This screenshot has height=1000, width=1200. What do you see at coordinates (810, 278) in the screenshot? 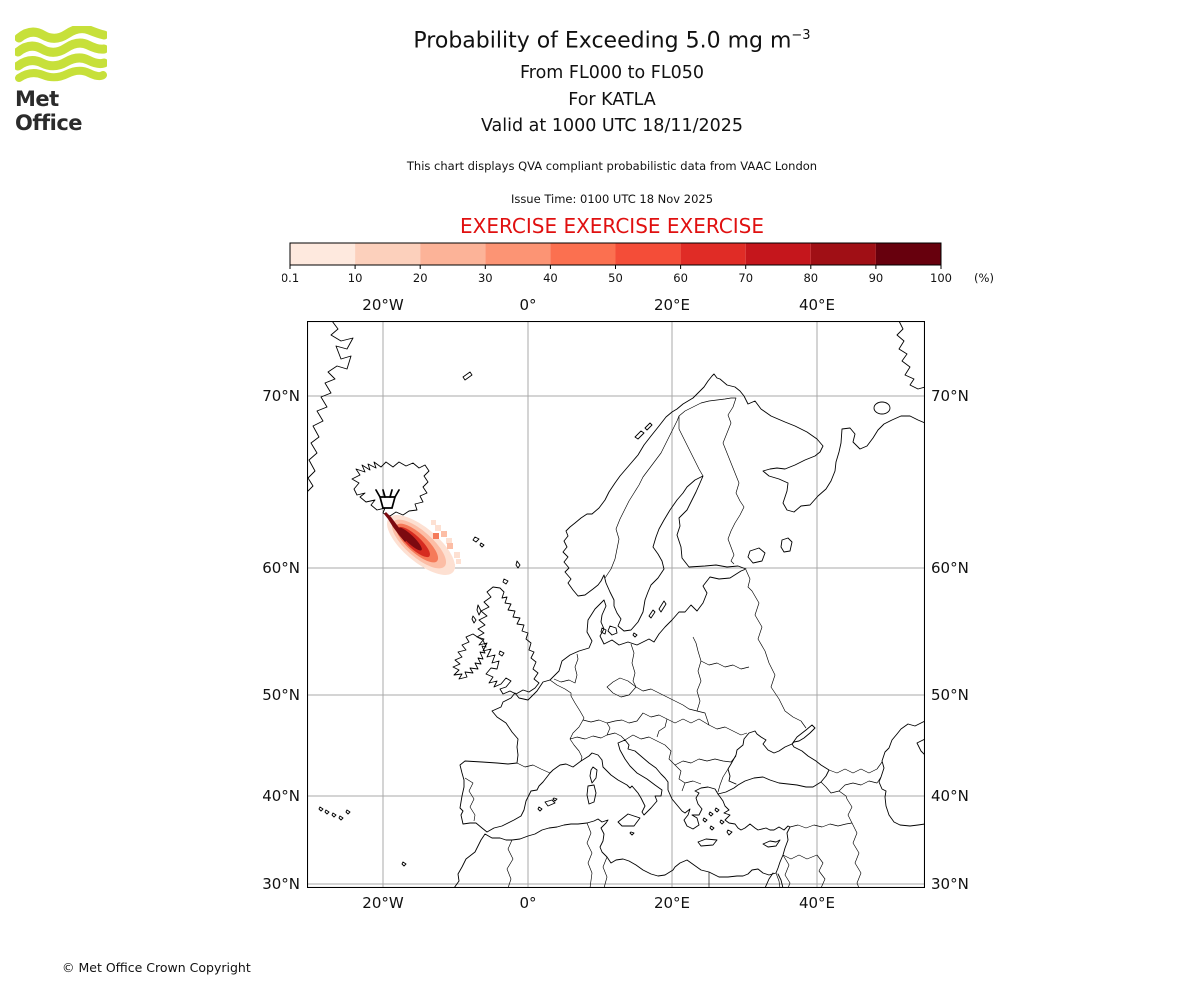
I see `colorbar-tick-label: 80` at bounding box center [810, 278].